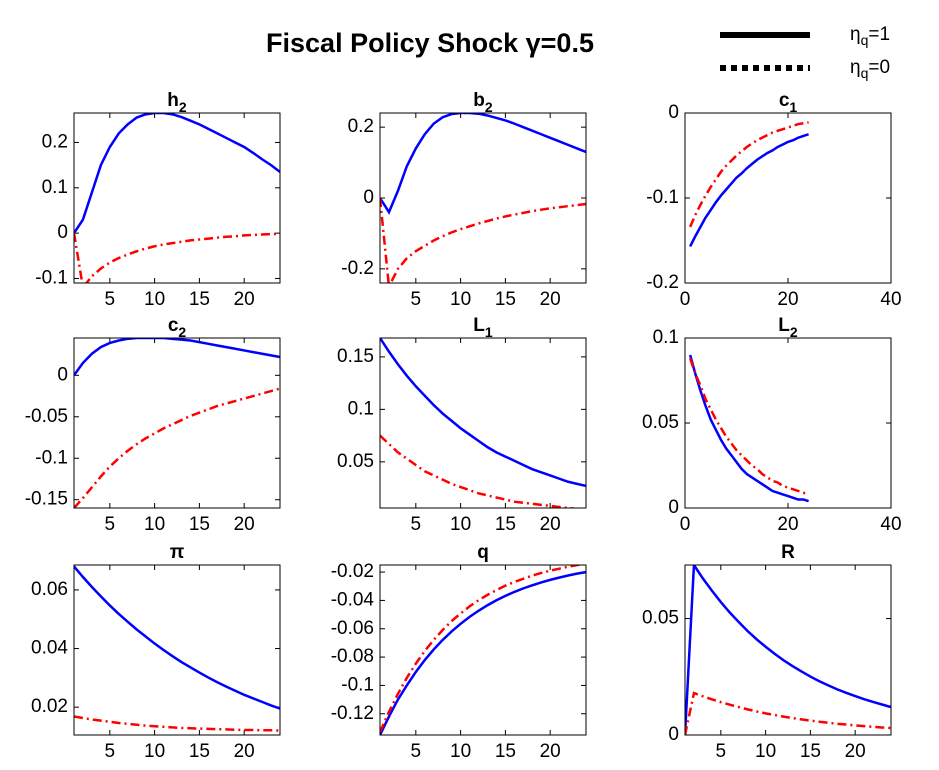 The image size is (939, 770). I want to click on panel: π 0.02 0.04 0.06 5 10 15 20, so click(156, 652).